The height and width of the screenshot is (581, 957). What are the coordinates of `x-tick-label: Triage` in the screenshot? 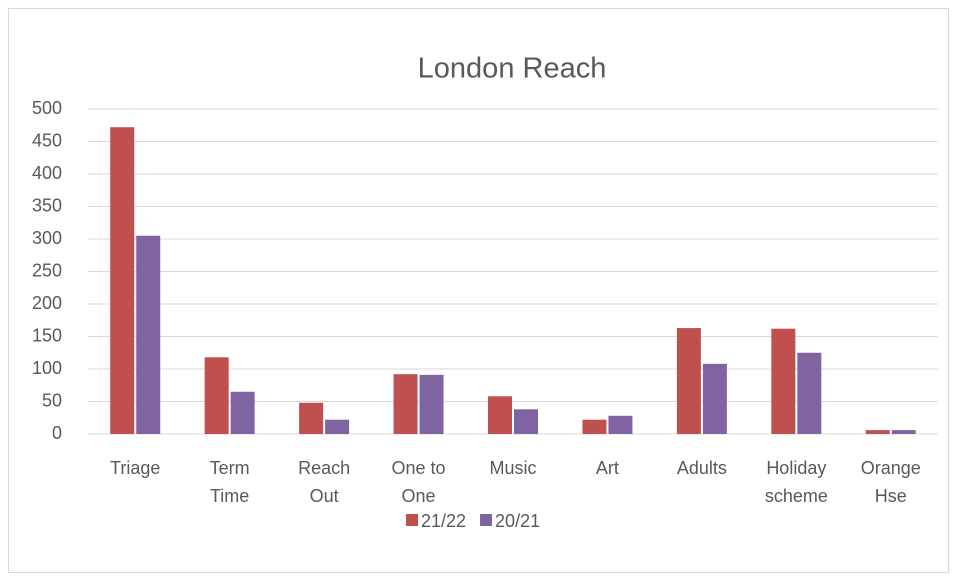 It's located at (135, 468).